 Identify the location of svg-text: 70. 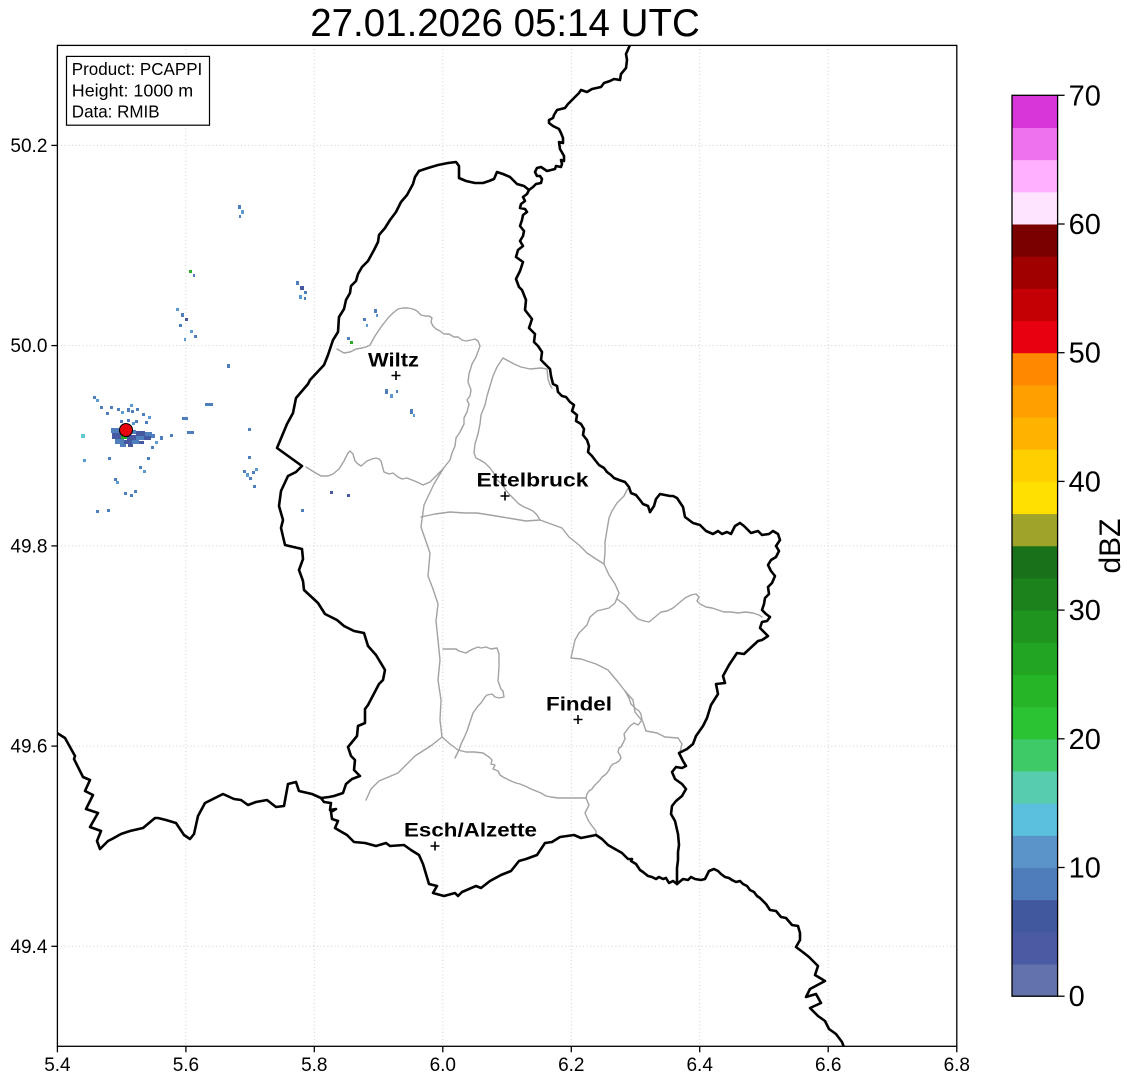
(1085, 96).